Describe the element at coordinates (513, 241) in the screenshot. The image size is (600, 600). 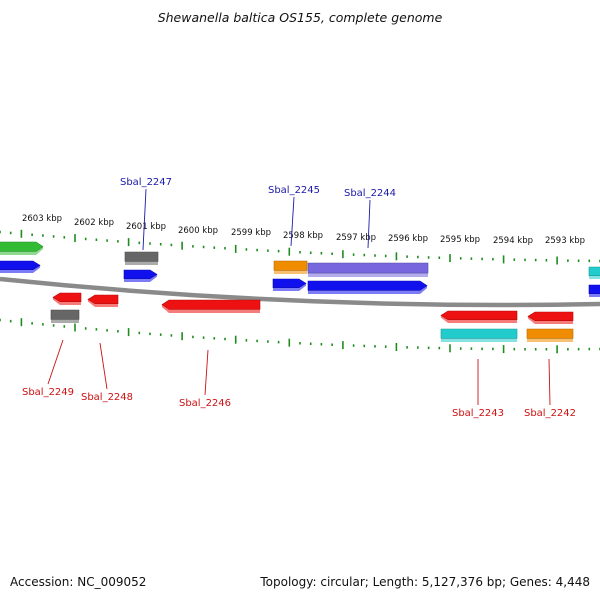
I see `kbp-tick-label: 2594 kbp` at that location.